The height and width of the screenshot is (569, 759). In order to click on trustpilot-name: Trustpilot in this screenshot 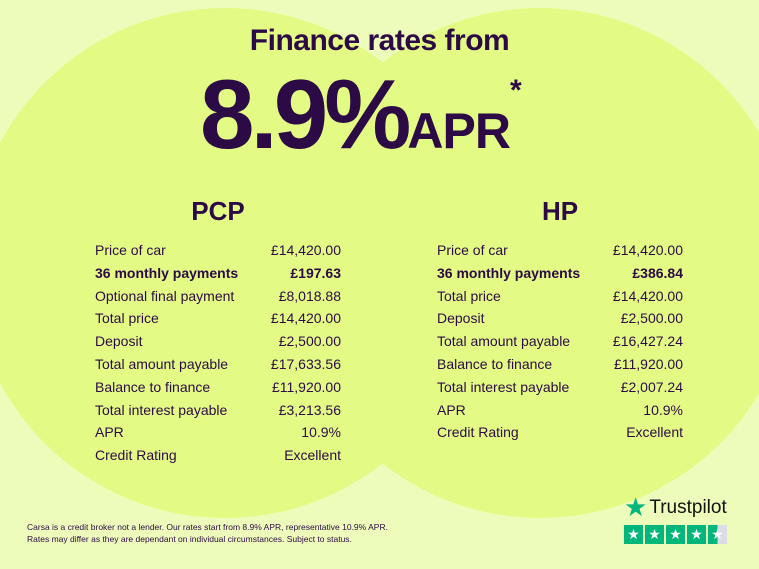, I will do `click(688, 507)`.